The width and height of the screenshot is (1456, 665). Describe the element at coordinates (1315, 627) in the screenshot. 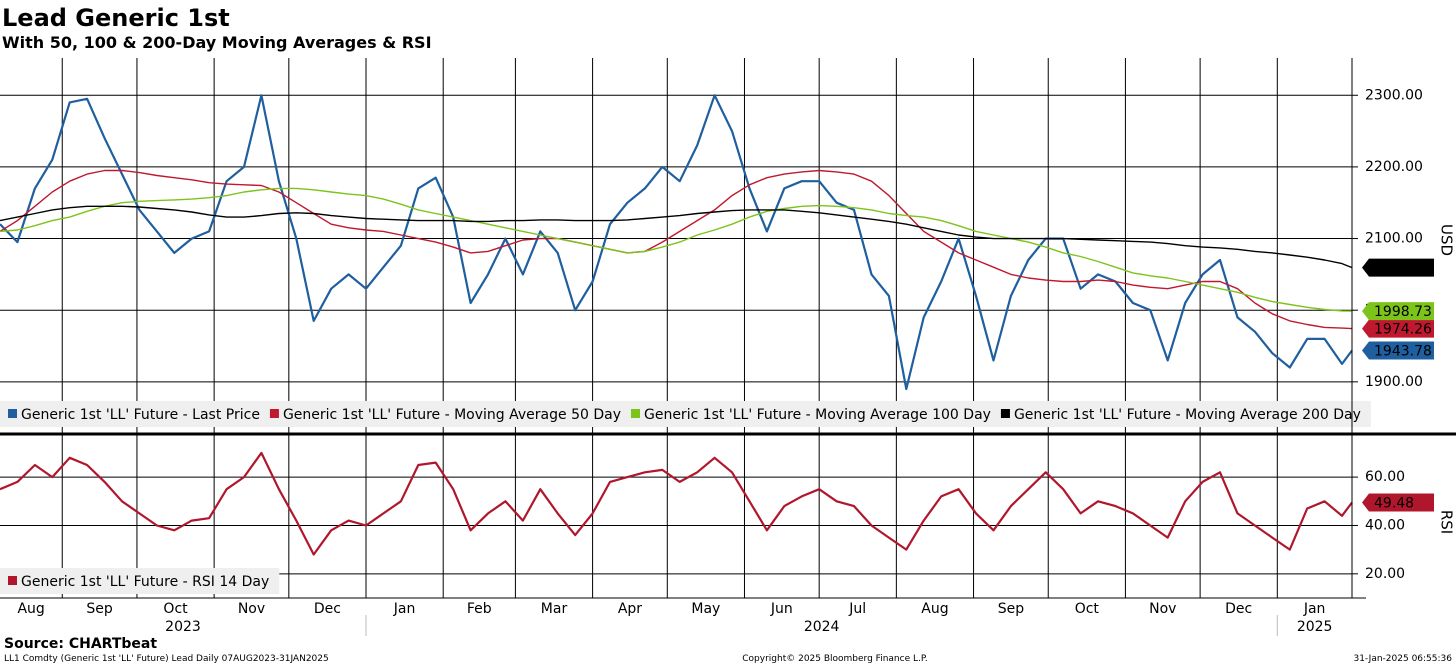

I see `year-label: 2025` at that location.